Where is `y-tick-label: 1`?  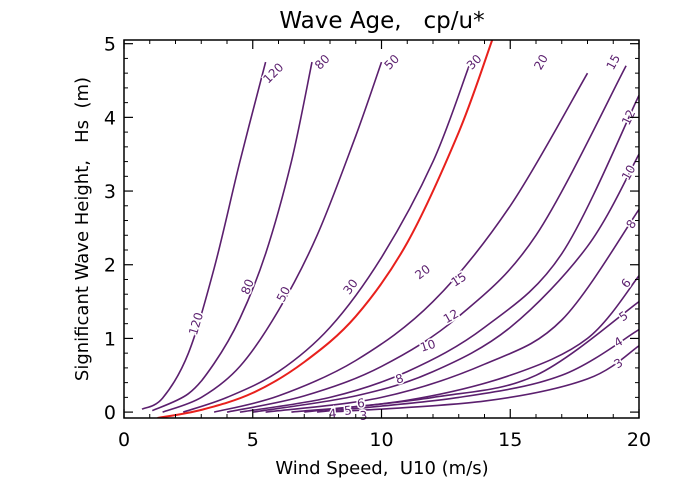
y-tick-label: 1 is located at coordinates (110, 339).